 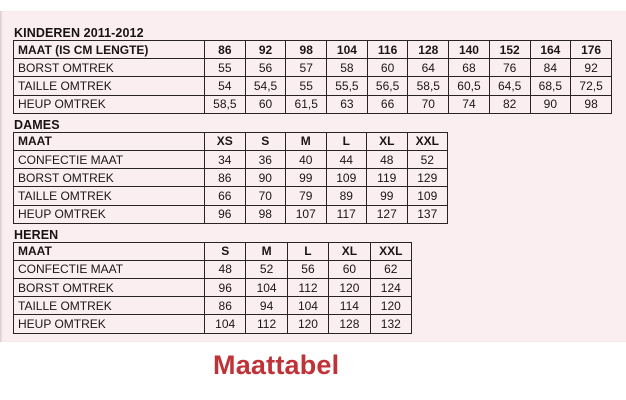 I want to click on column-header: 164, so click(x=550, y=49).